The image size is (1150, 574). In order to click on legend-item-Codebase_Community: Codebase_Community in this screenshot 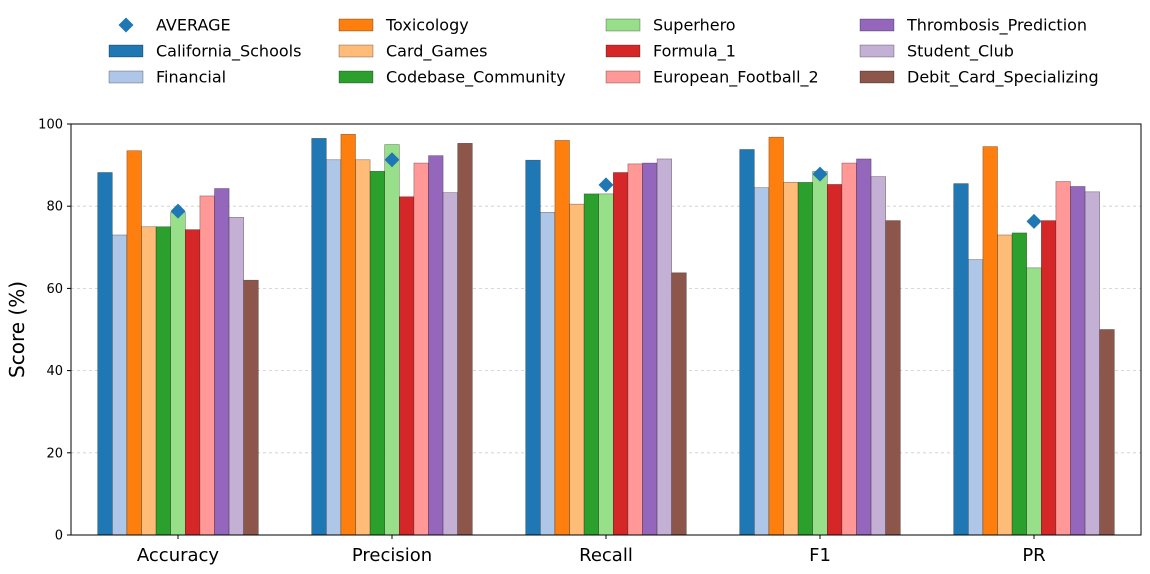, I will do `click(452, 78)`.